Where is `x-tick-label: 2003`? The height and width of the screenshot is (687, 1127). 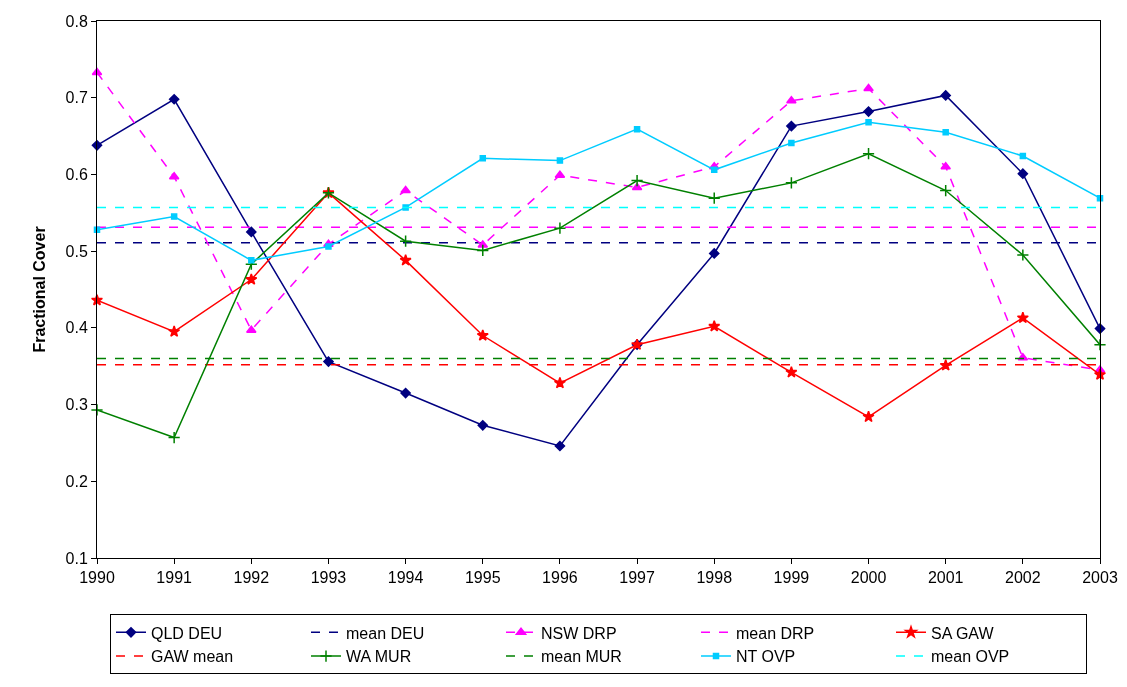 x-tick-label: 2003 is located at coordinates (1100, 578).